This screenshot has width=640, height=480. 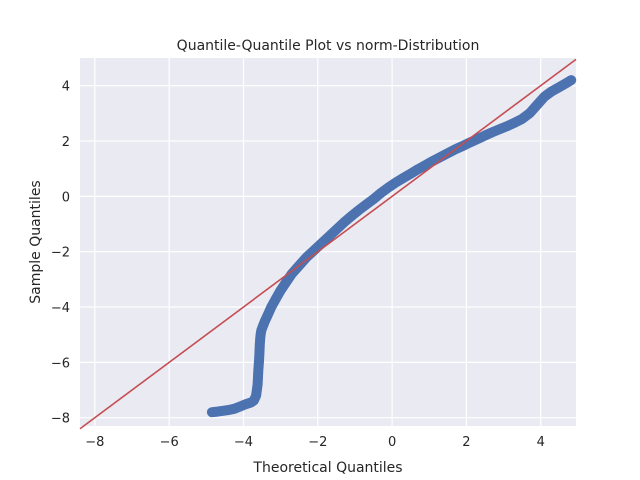 I want to click on y-tick-labels: −8 −6 −4 −2 0 2 4, so click(x=60, y=253).